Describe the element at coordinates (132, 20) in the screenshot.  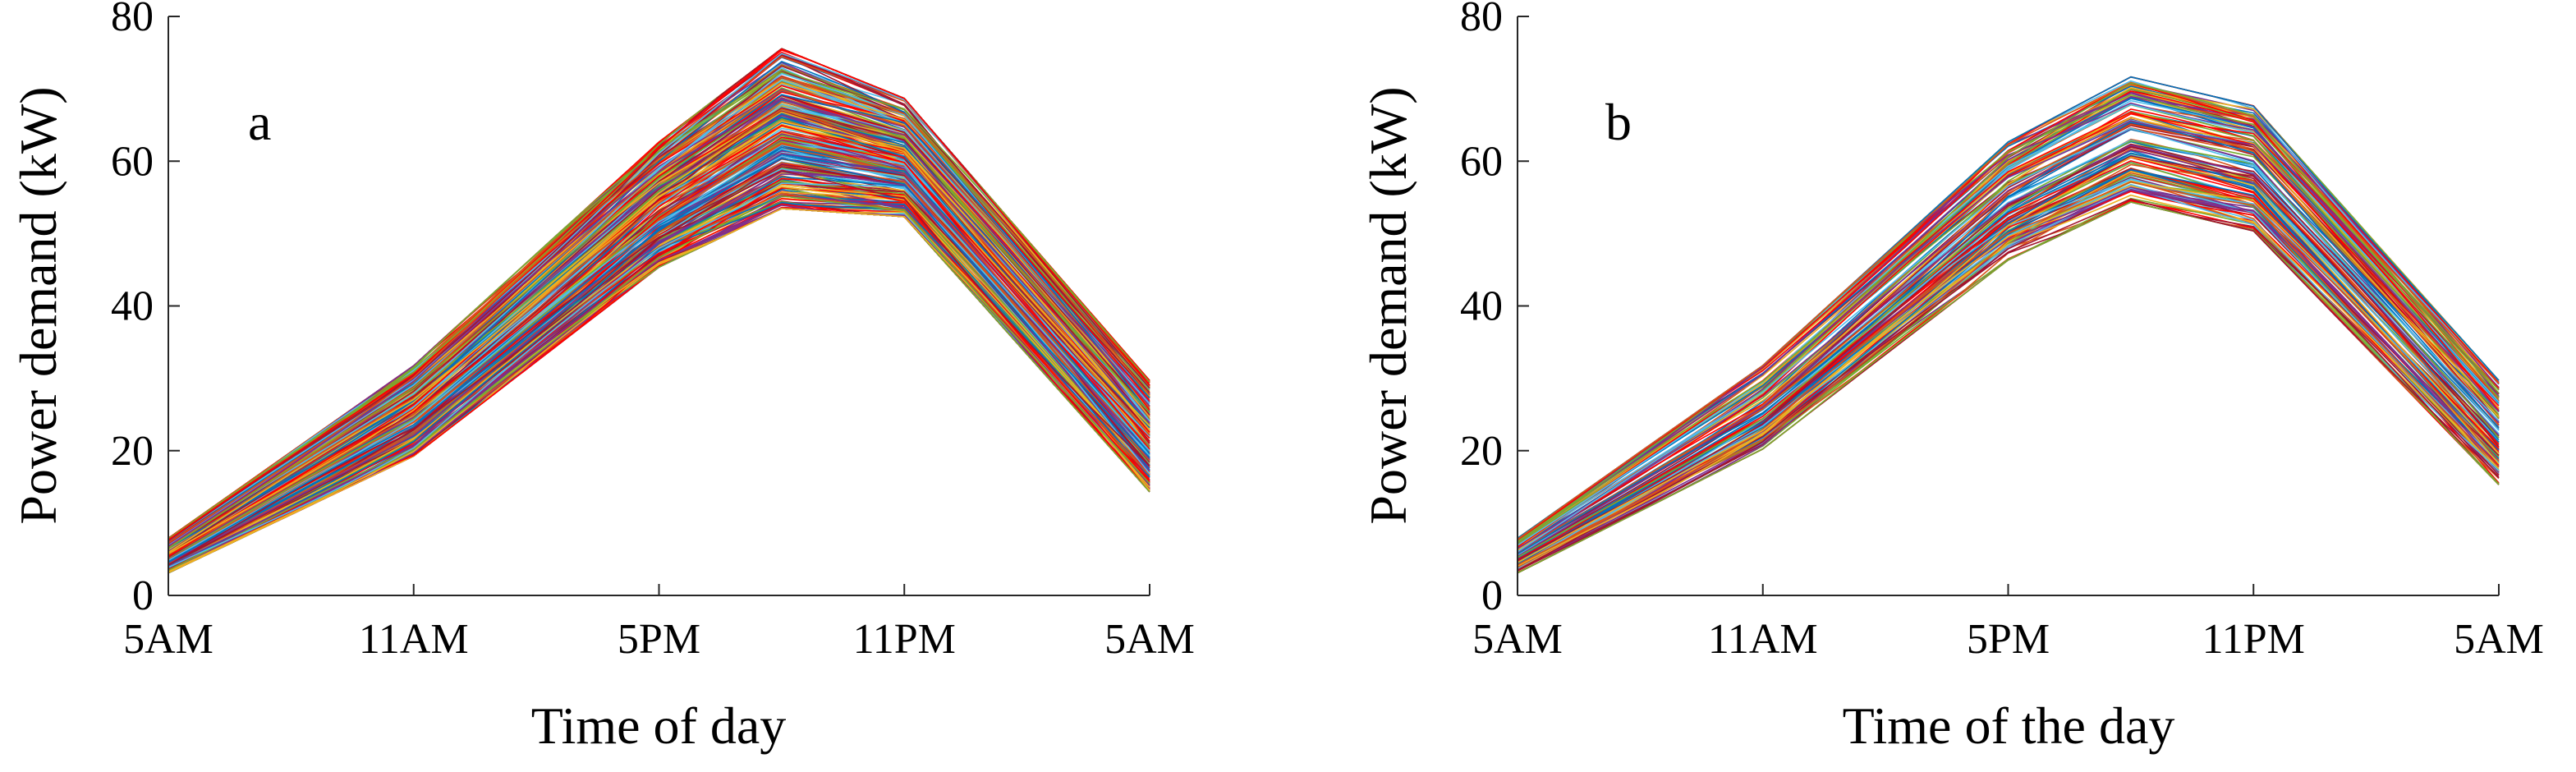
I see `y-tick-label-a: 80` at that location.